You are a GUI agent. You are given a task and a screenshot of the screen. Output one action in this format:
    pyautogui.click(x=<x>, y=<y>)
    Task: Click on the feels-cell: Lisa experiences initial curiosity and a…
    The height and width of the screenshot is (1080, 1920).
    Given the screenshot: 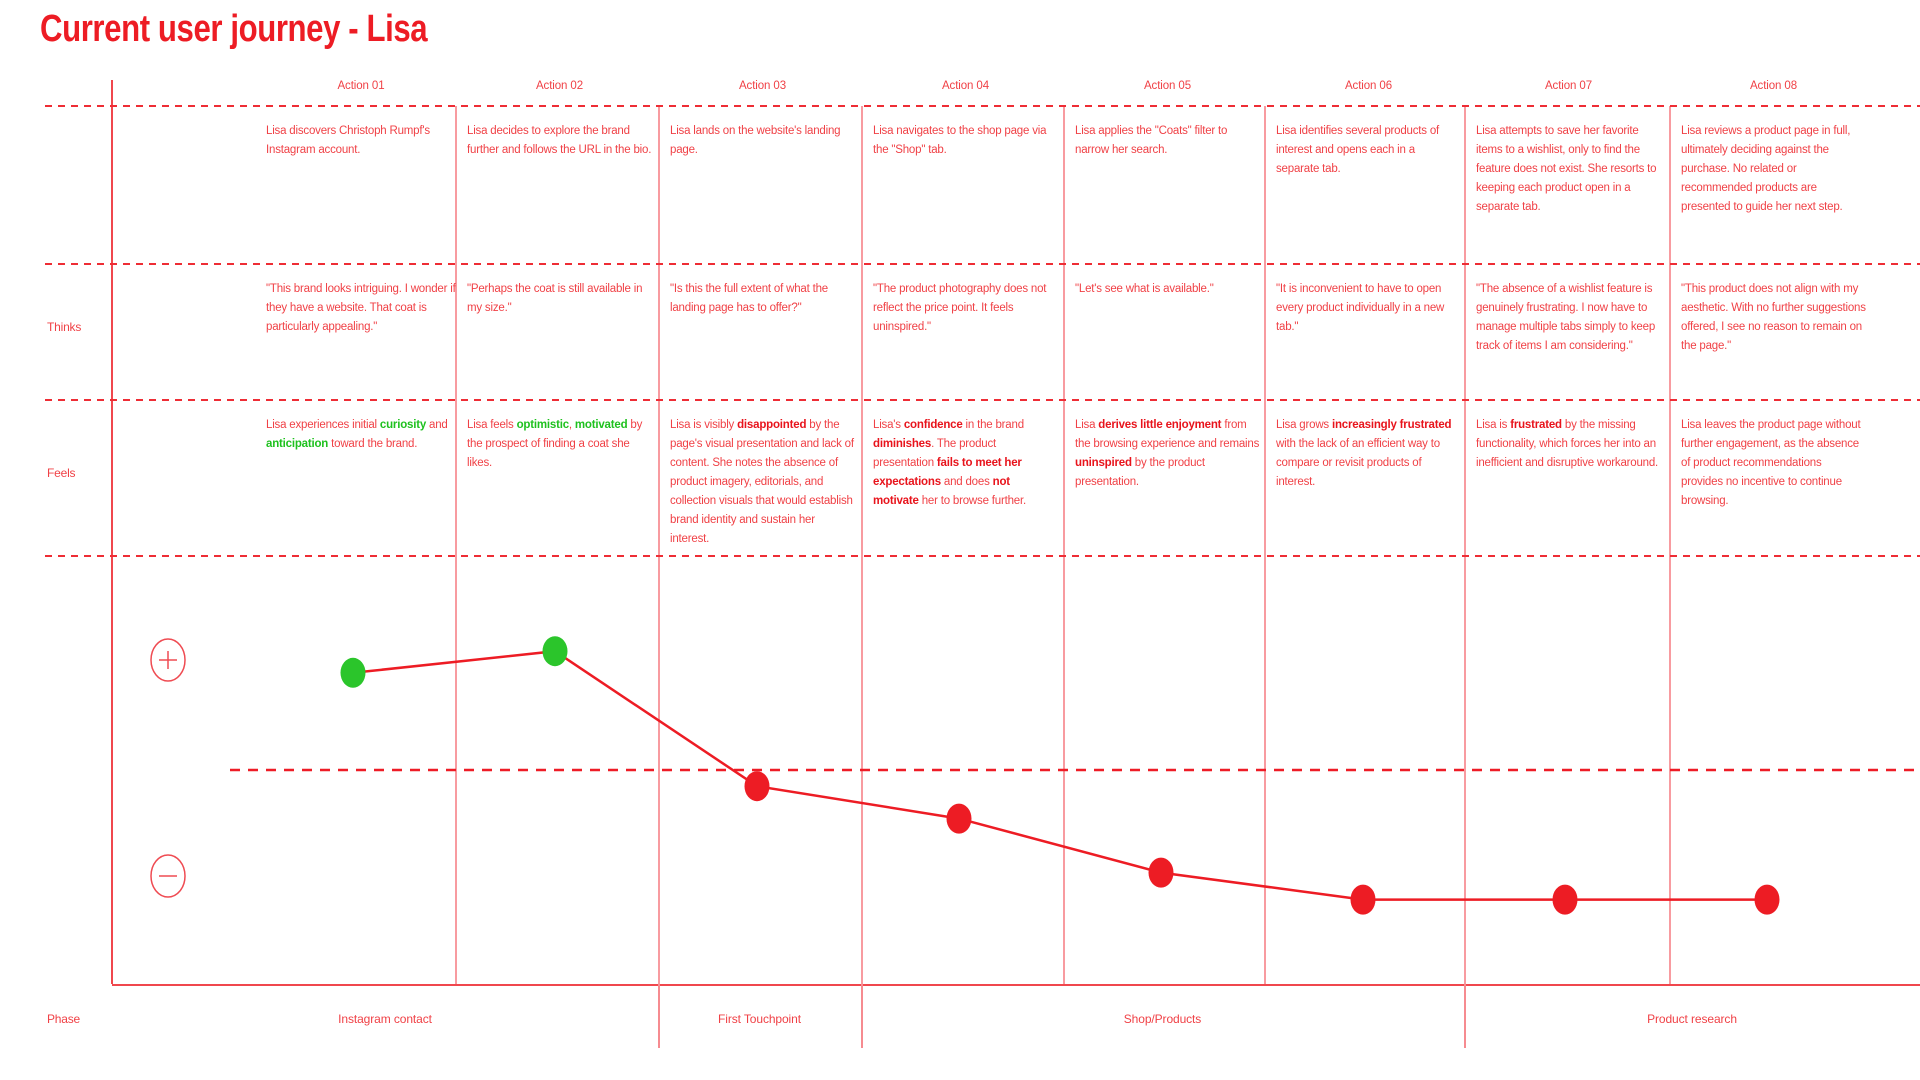 What is the action you would take?
    pyautogui.click(x=357, y=434)
    